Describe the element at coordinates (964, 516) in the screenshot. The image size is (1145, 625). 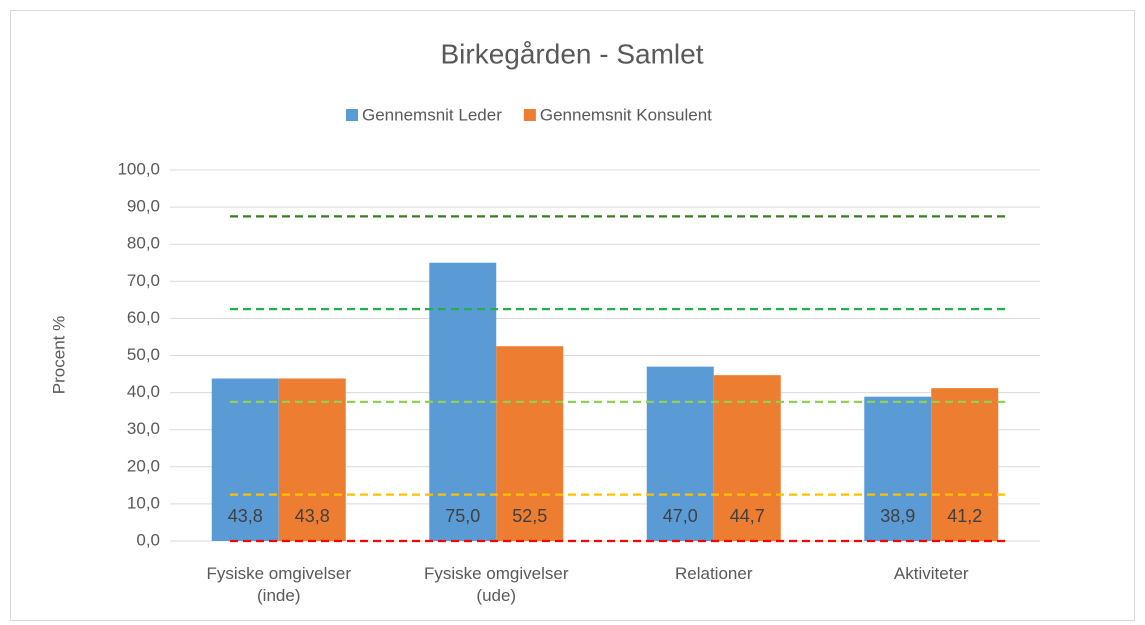
I see `data-label: 41,2` at that location.